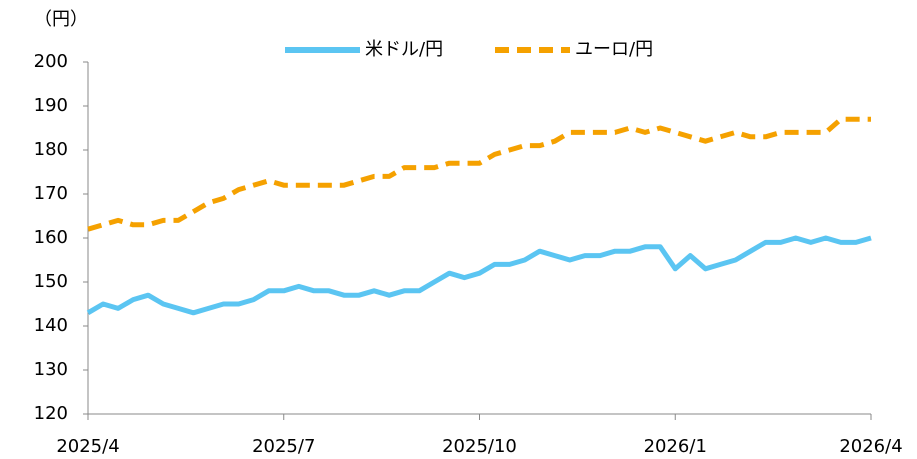 Image resolution: width=917 pixels, height=459 pixels. I want to click on y-tick-label: 190, so click(51, 105).